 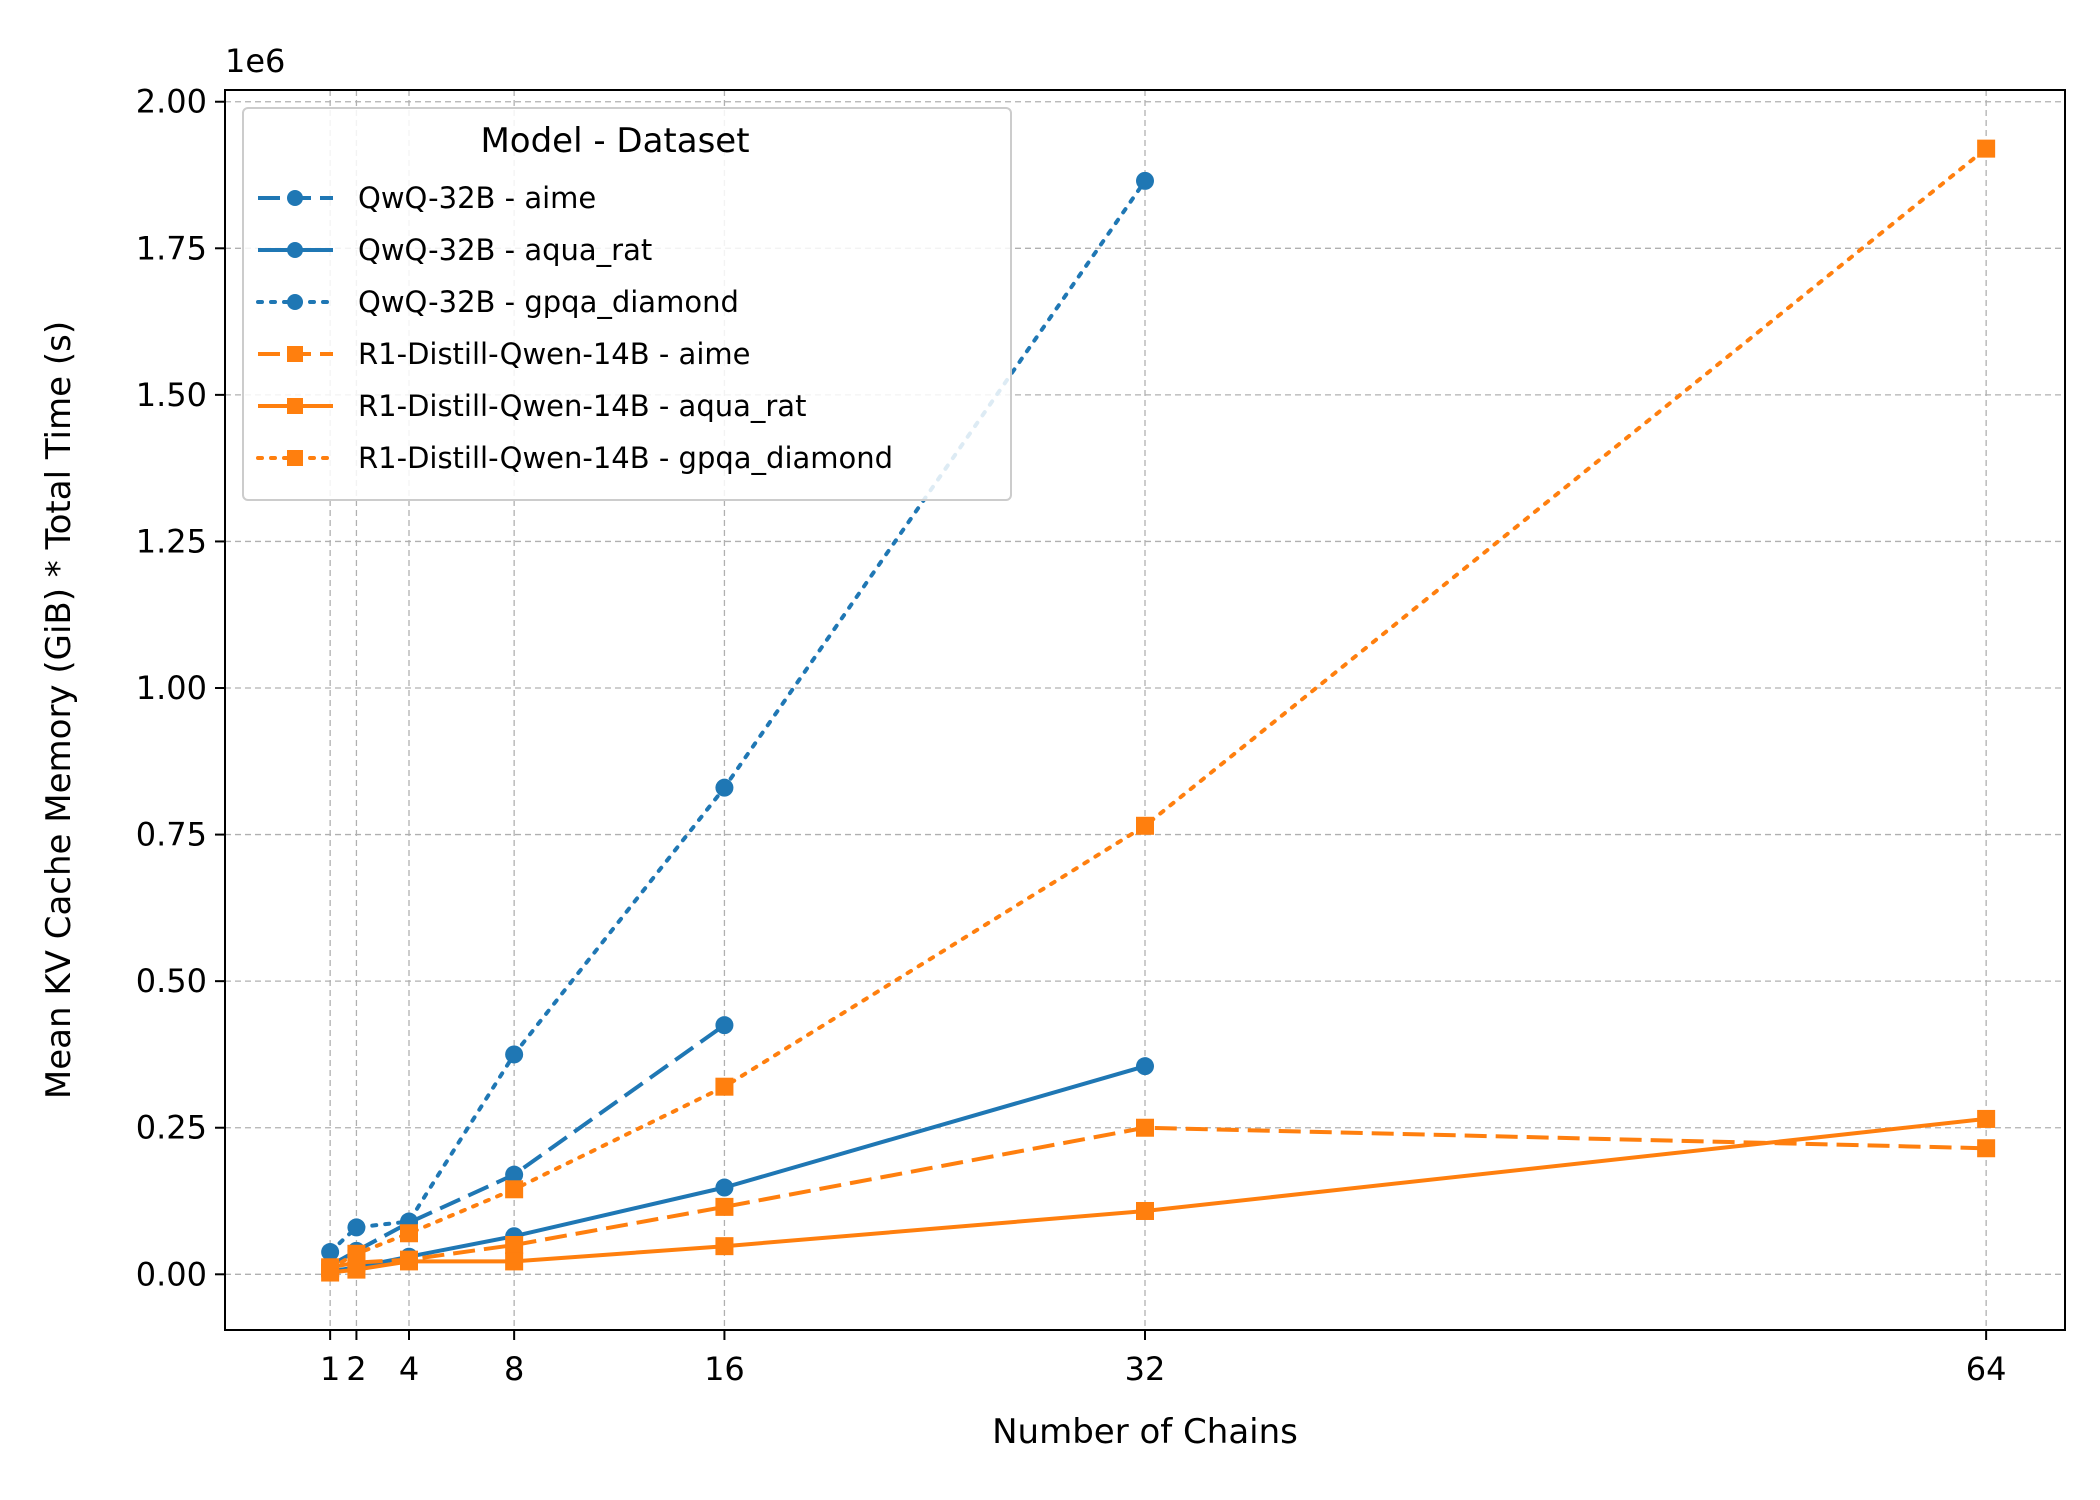 What do you see at coordinates (625, 458) in the screenshot?
I see `legend-label: R1-Distill-Qwen-14B - gpqa_diamond` at bounding box center [625, 458].